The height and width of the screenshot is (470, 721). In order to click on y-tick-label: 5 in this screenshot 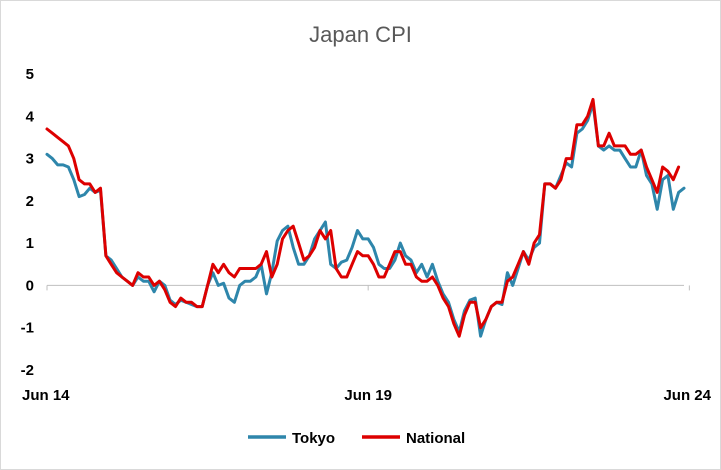, I will do `click(30, 74)`.